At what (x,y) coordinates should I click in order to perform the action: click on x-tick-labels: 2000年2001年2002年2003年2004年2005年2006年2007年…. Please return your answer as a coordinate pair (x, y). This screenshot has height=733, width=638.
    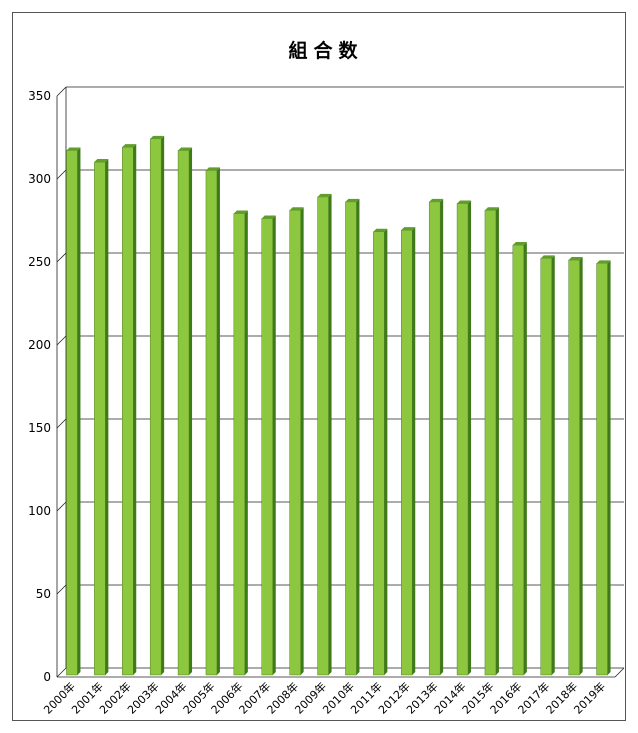
    Looking at the image, I should click on (325, 697).